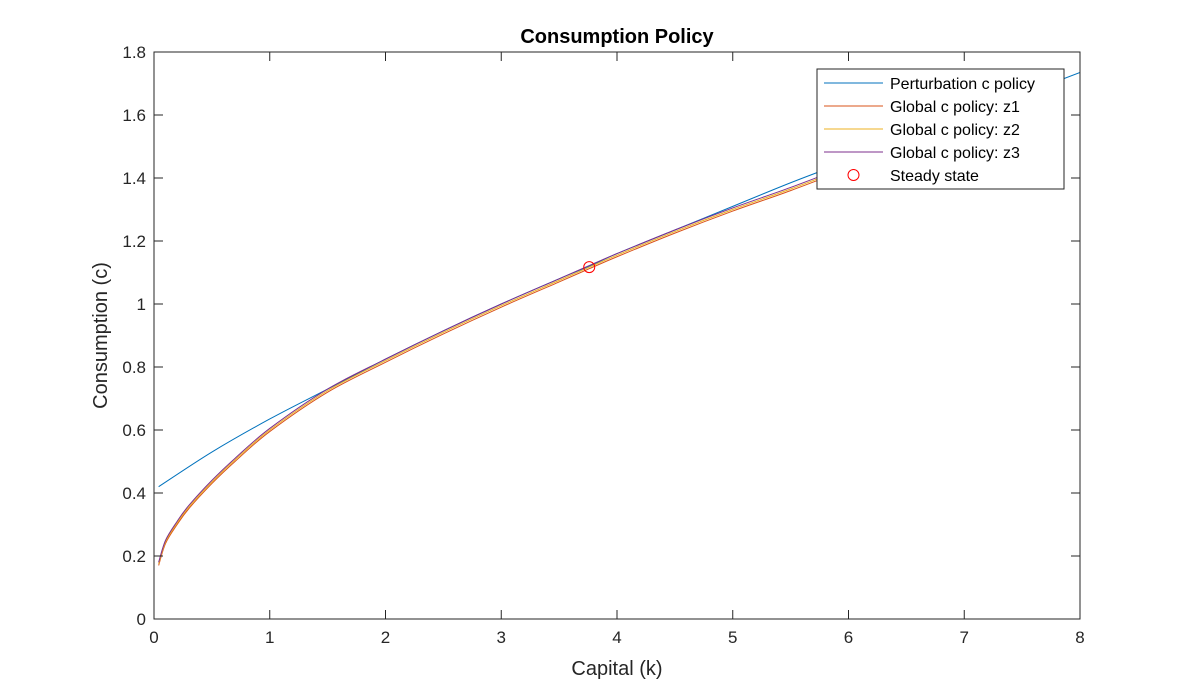  I want to click on legend-label: Global c policy: z3, so click(955, 153).